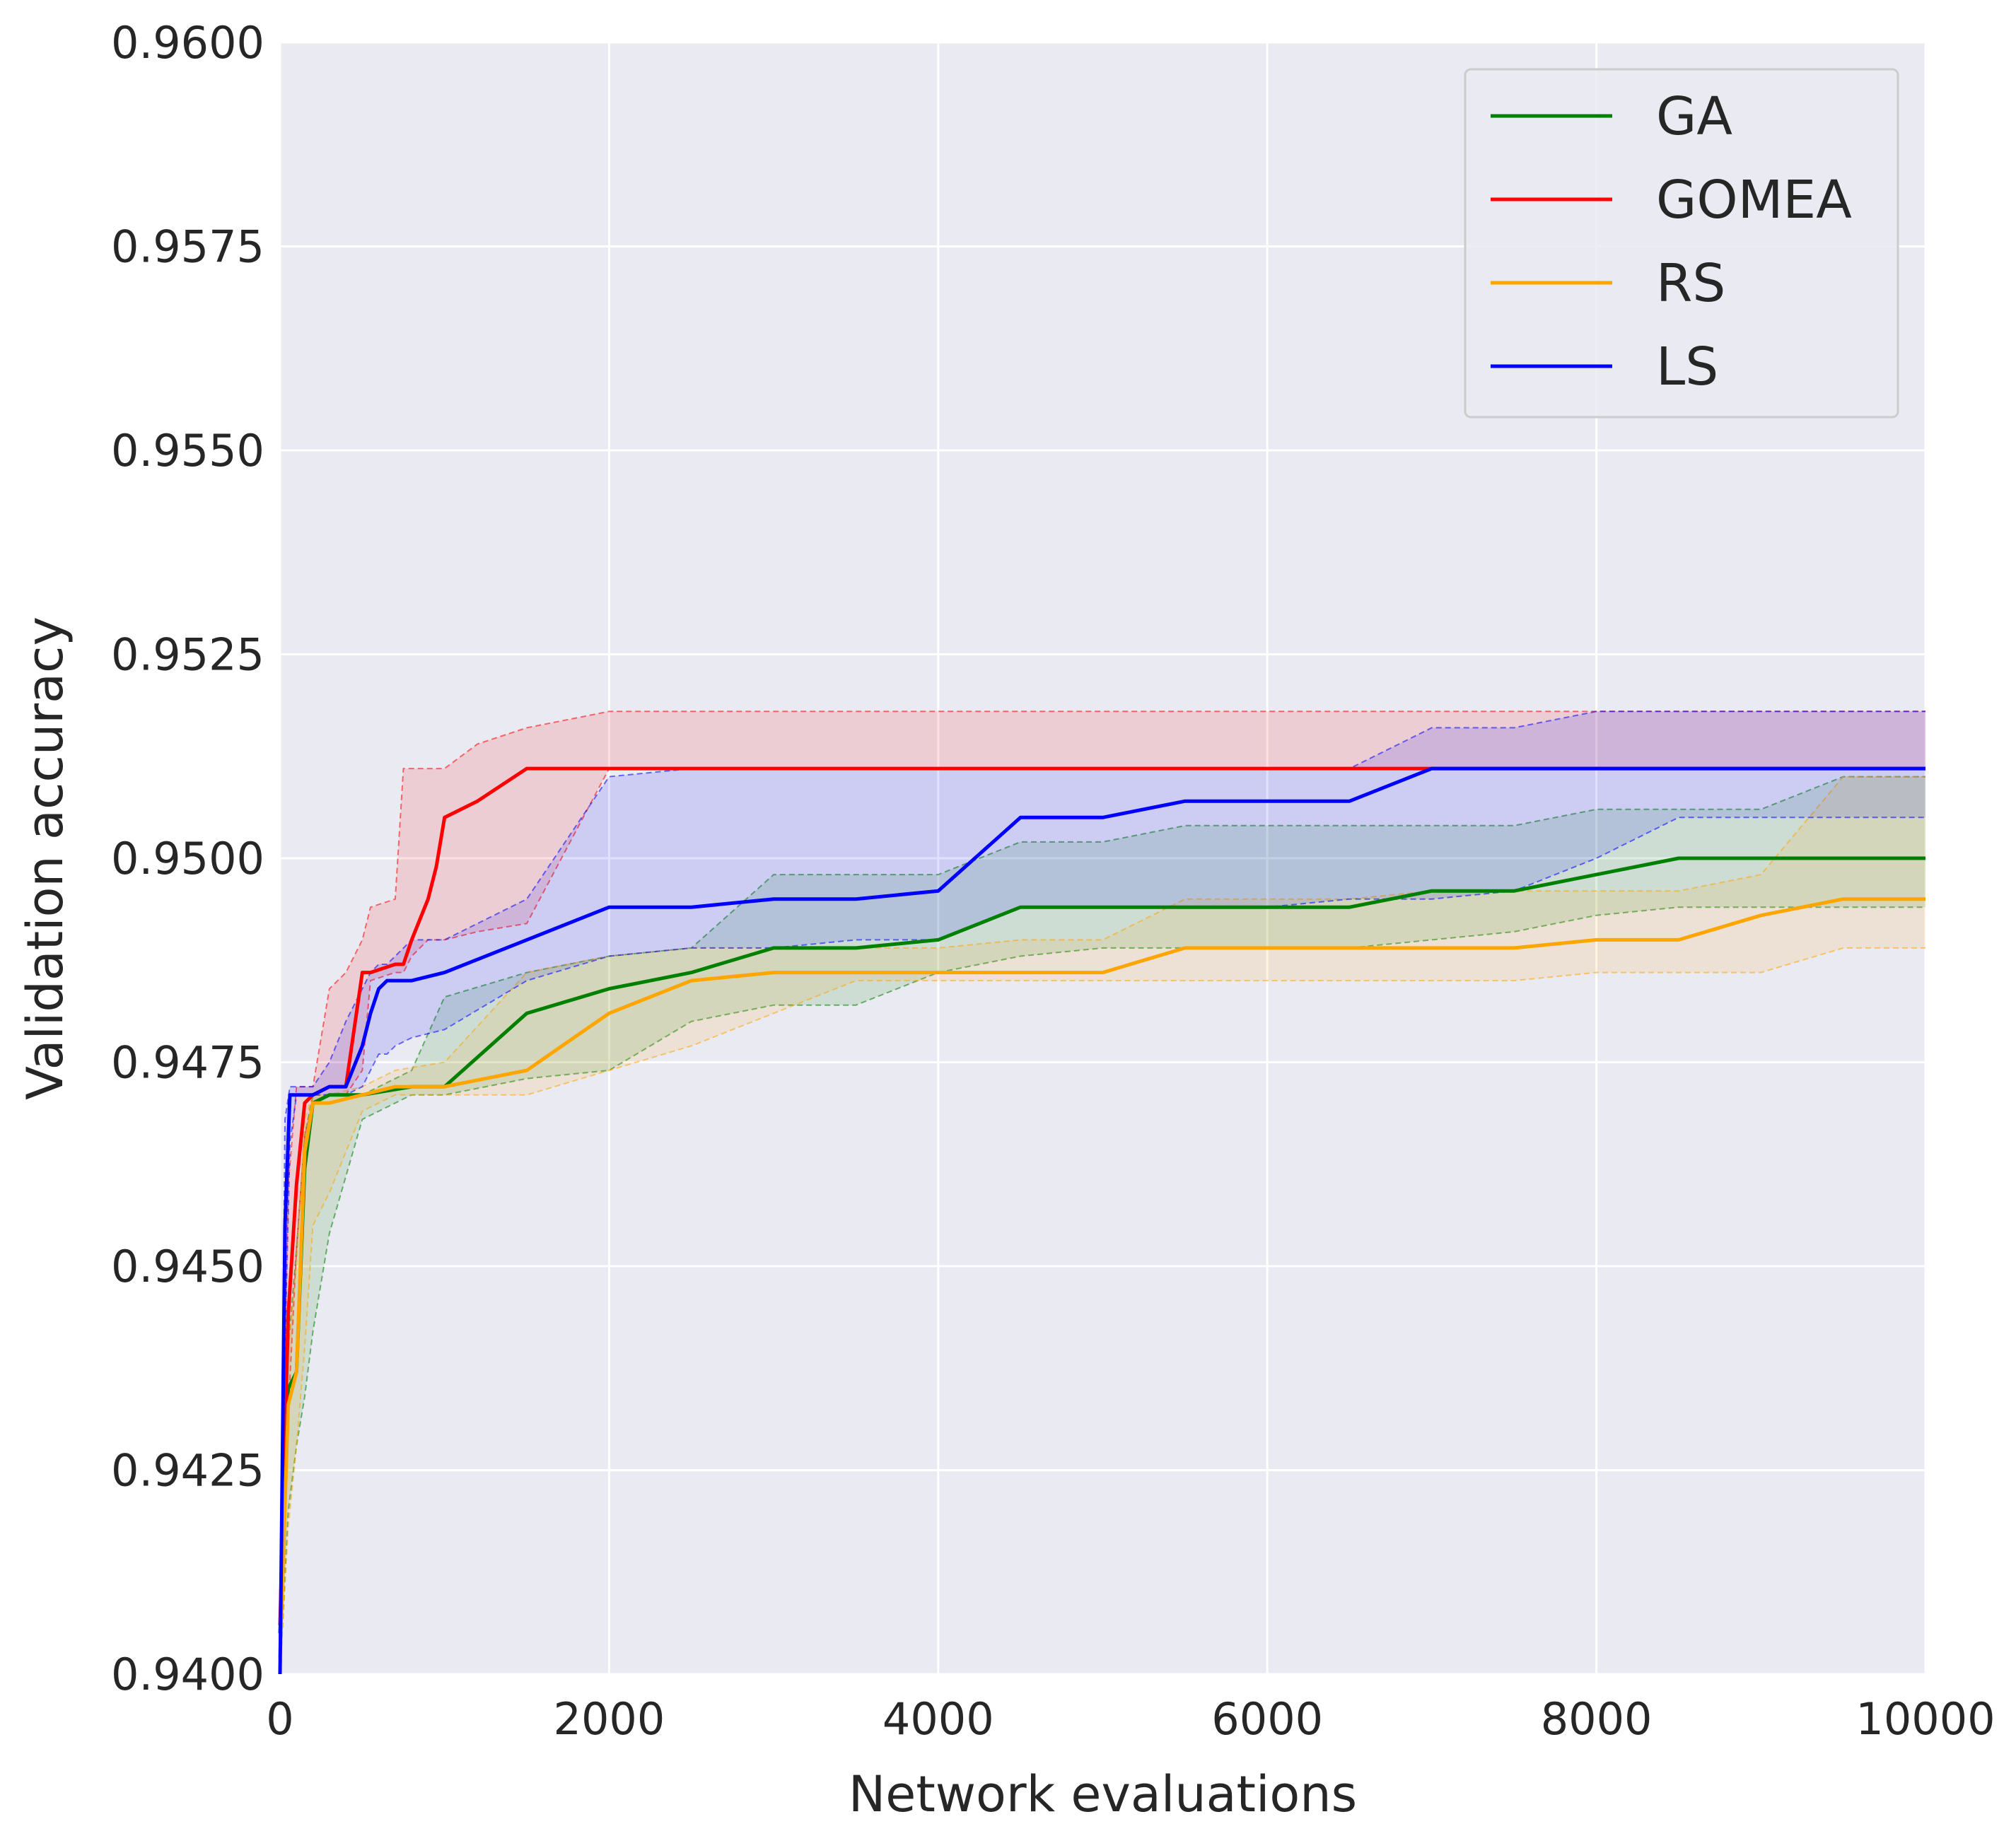 This screenshot has width=2016, height=1836. I want to click on x-tick-labels: 0 2000 4000 6000 8000 10000, so click(1130, 1719).